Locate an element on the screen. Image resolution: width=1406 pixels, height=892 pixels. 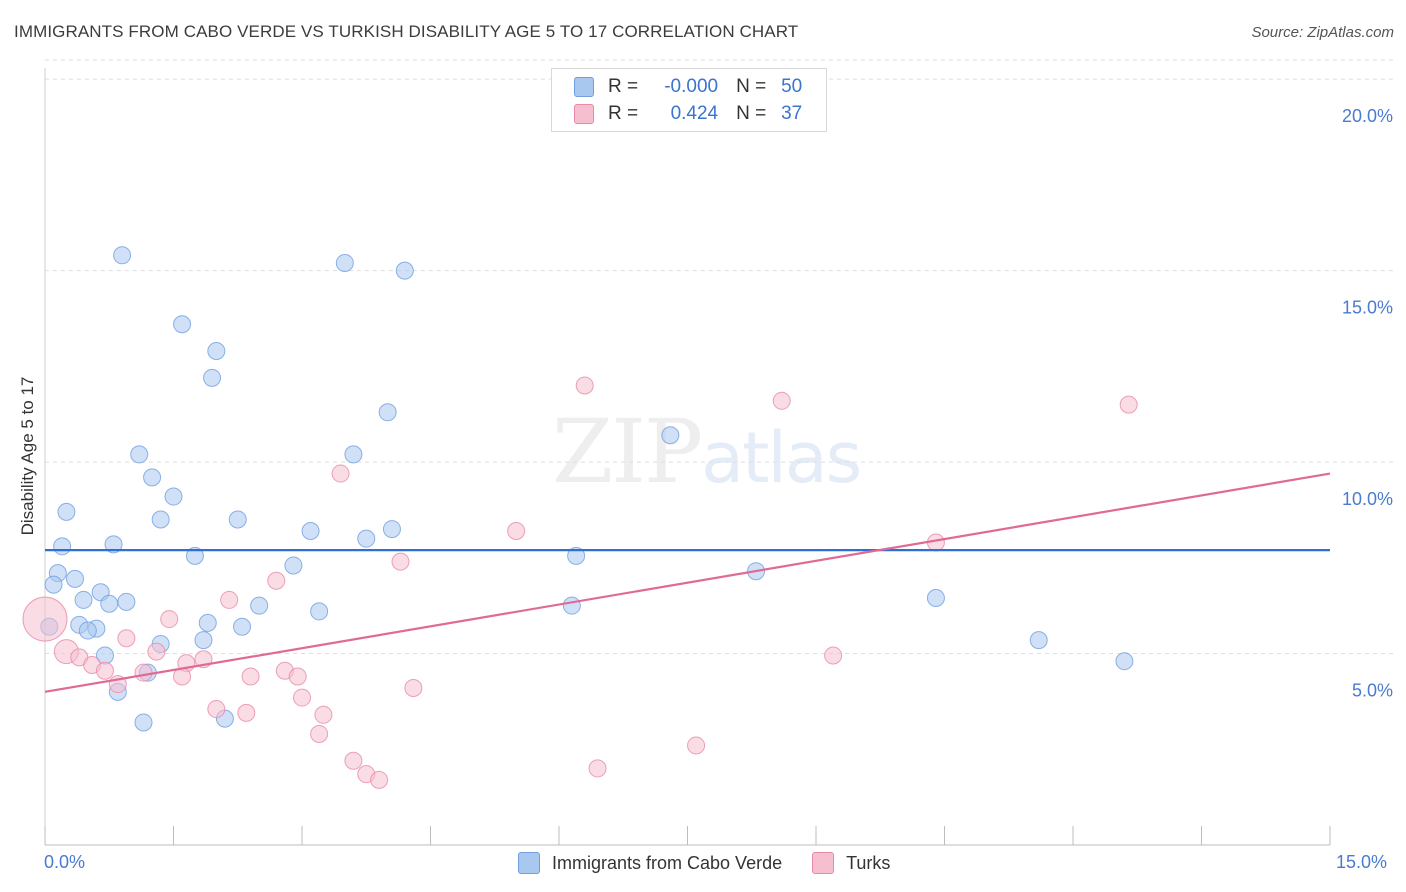
legend-n-value: 50 is located at coordinates (792, 86).